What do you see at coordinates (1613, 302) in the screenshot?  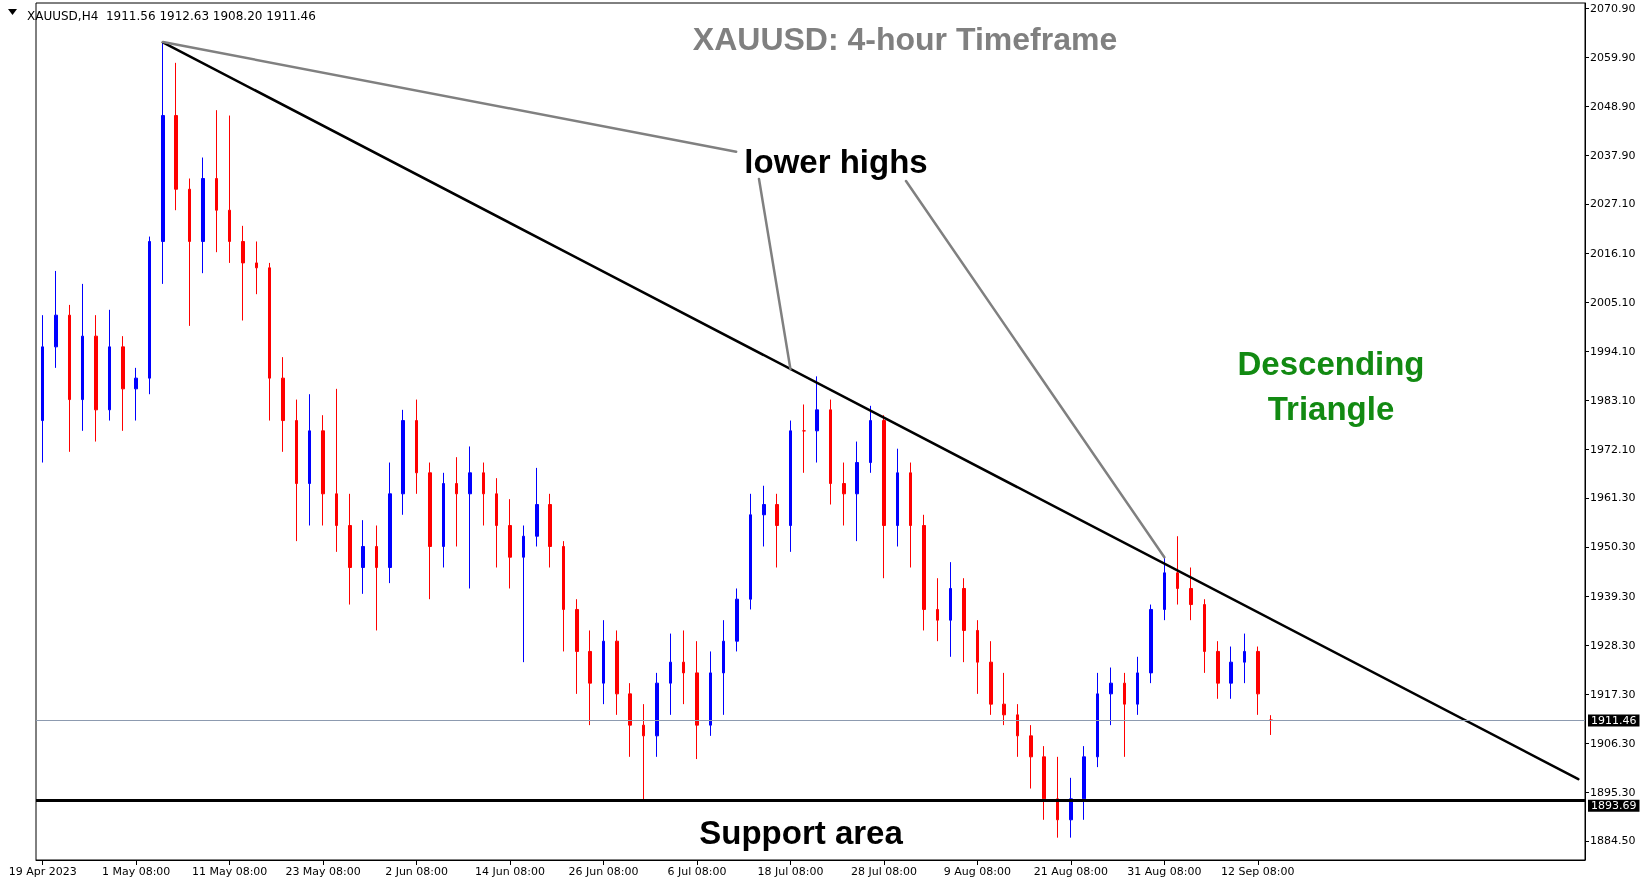 I see `y-tick-label: 2005.10` at bounding box center [1613, 302].